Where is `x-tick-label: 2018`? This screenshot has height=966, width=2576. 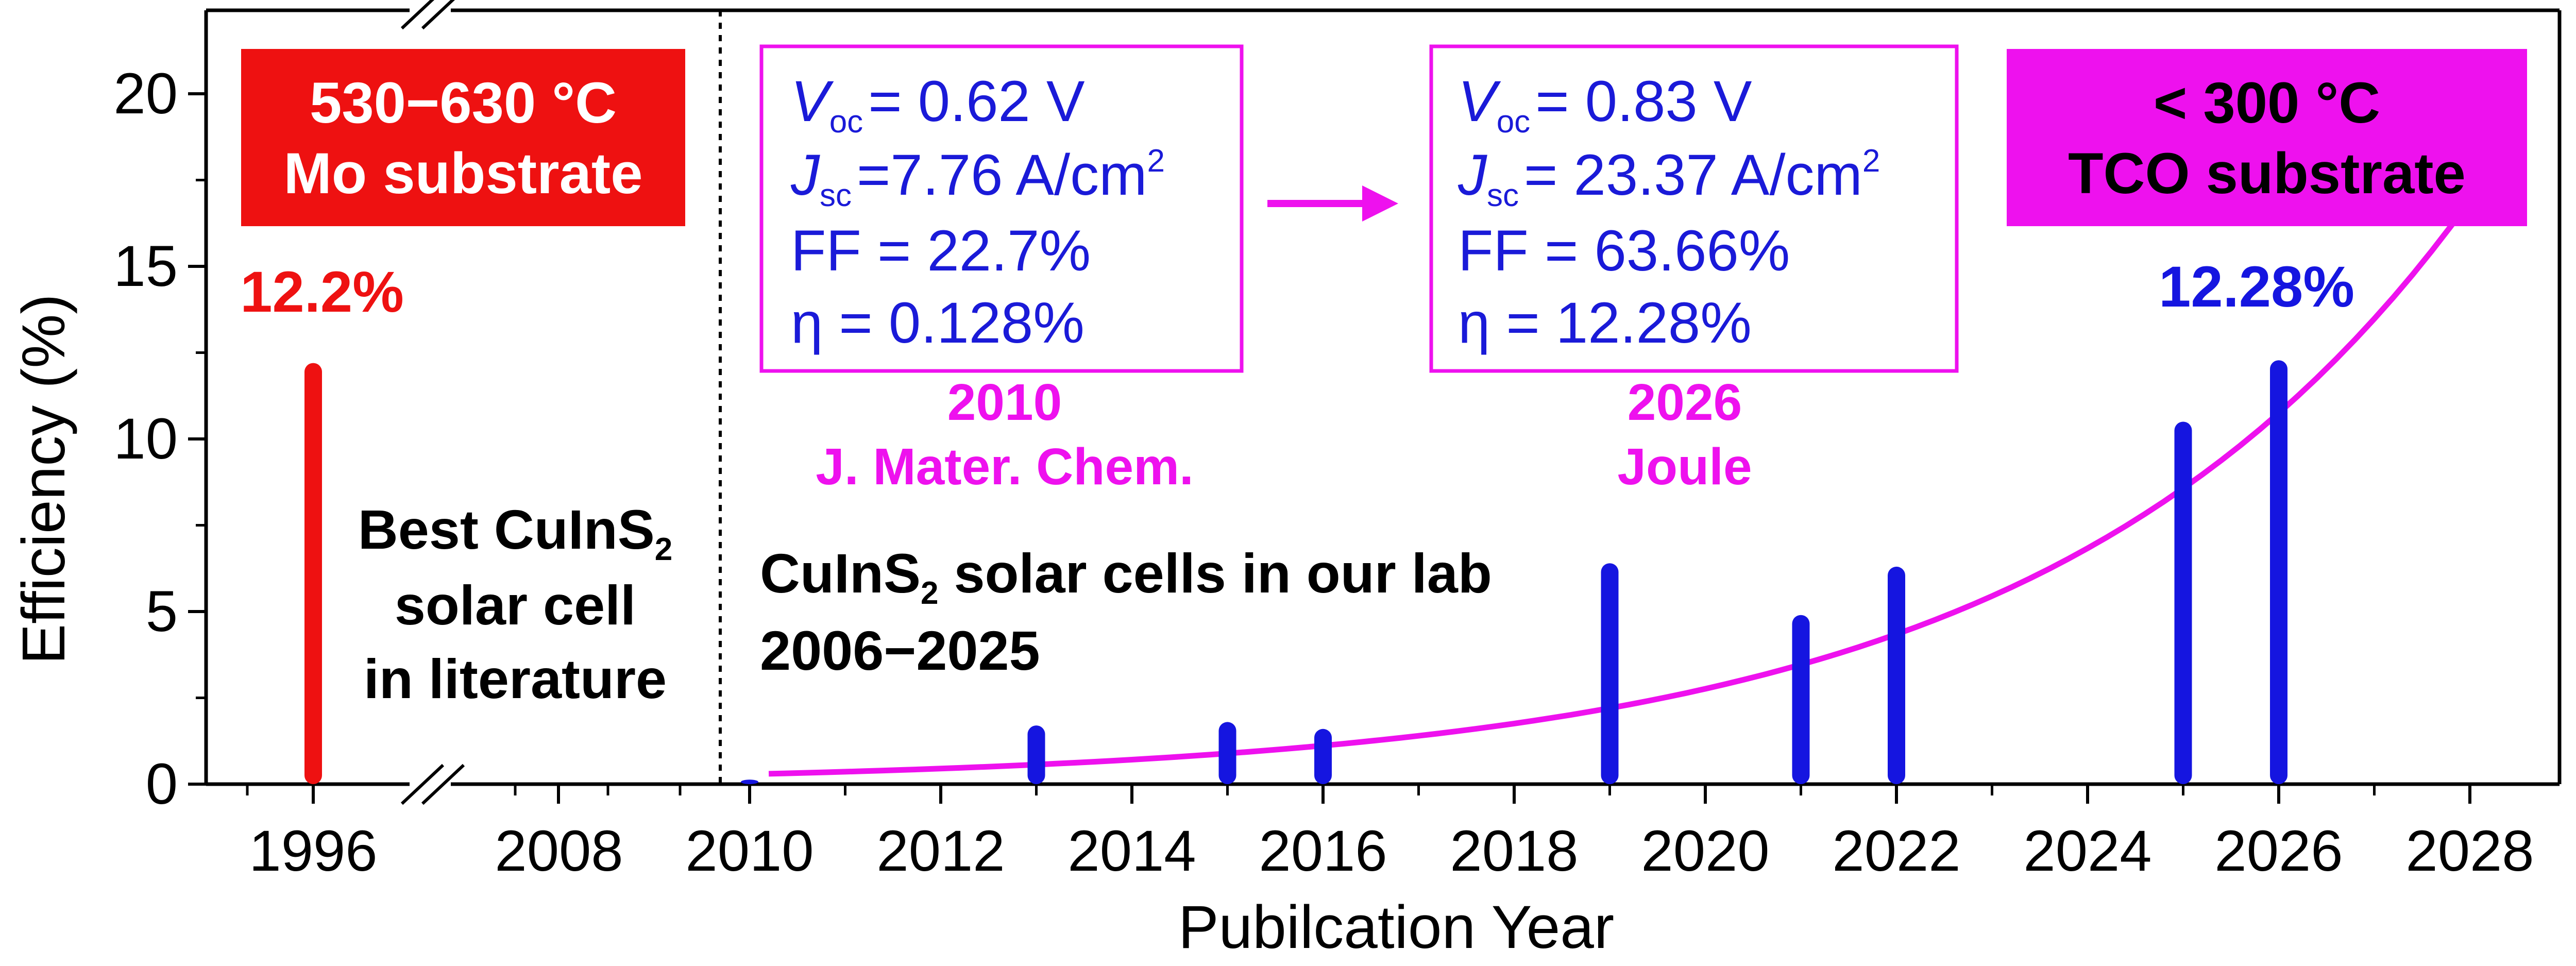
x-tick-label: 2018 is located at coordinates (1514, 851).